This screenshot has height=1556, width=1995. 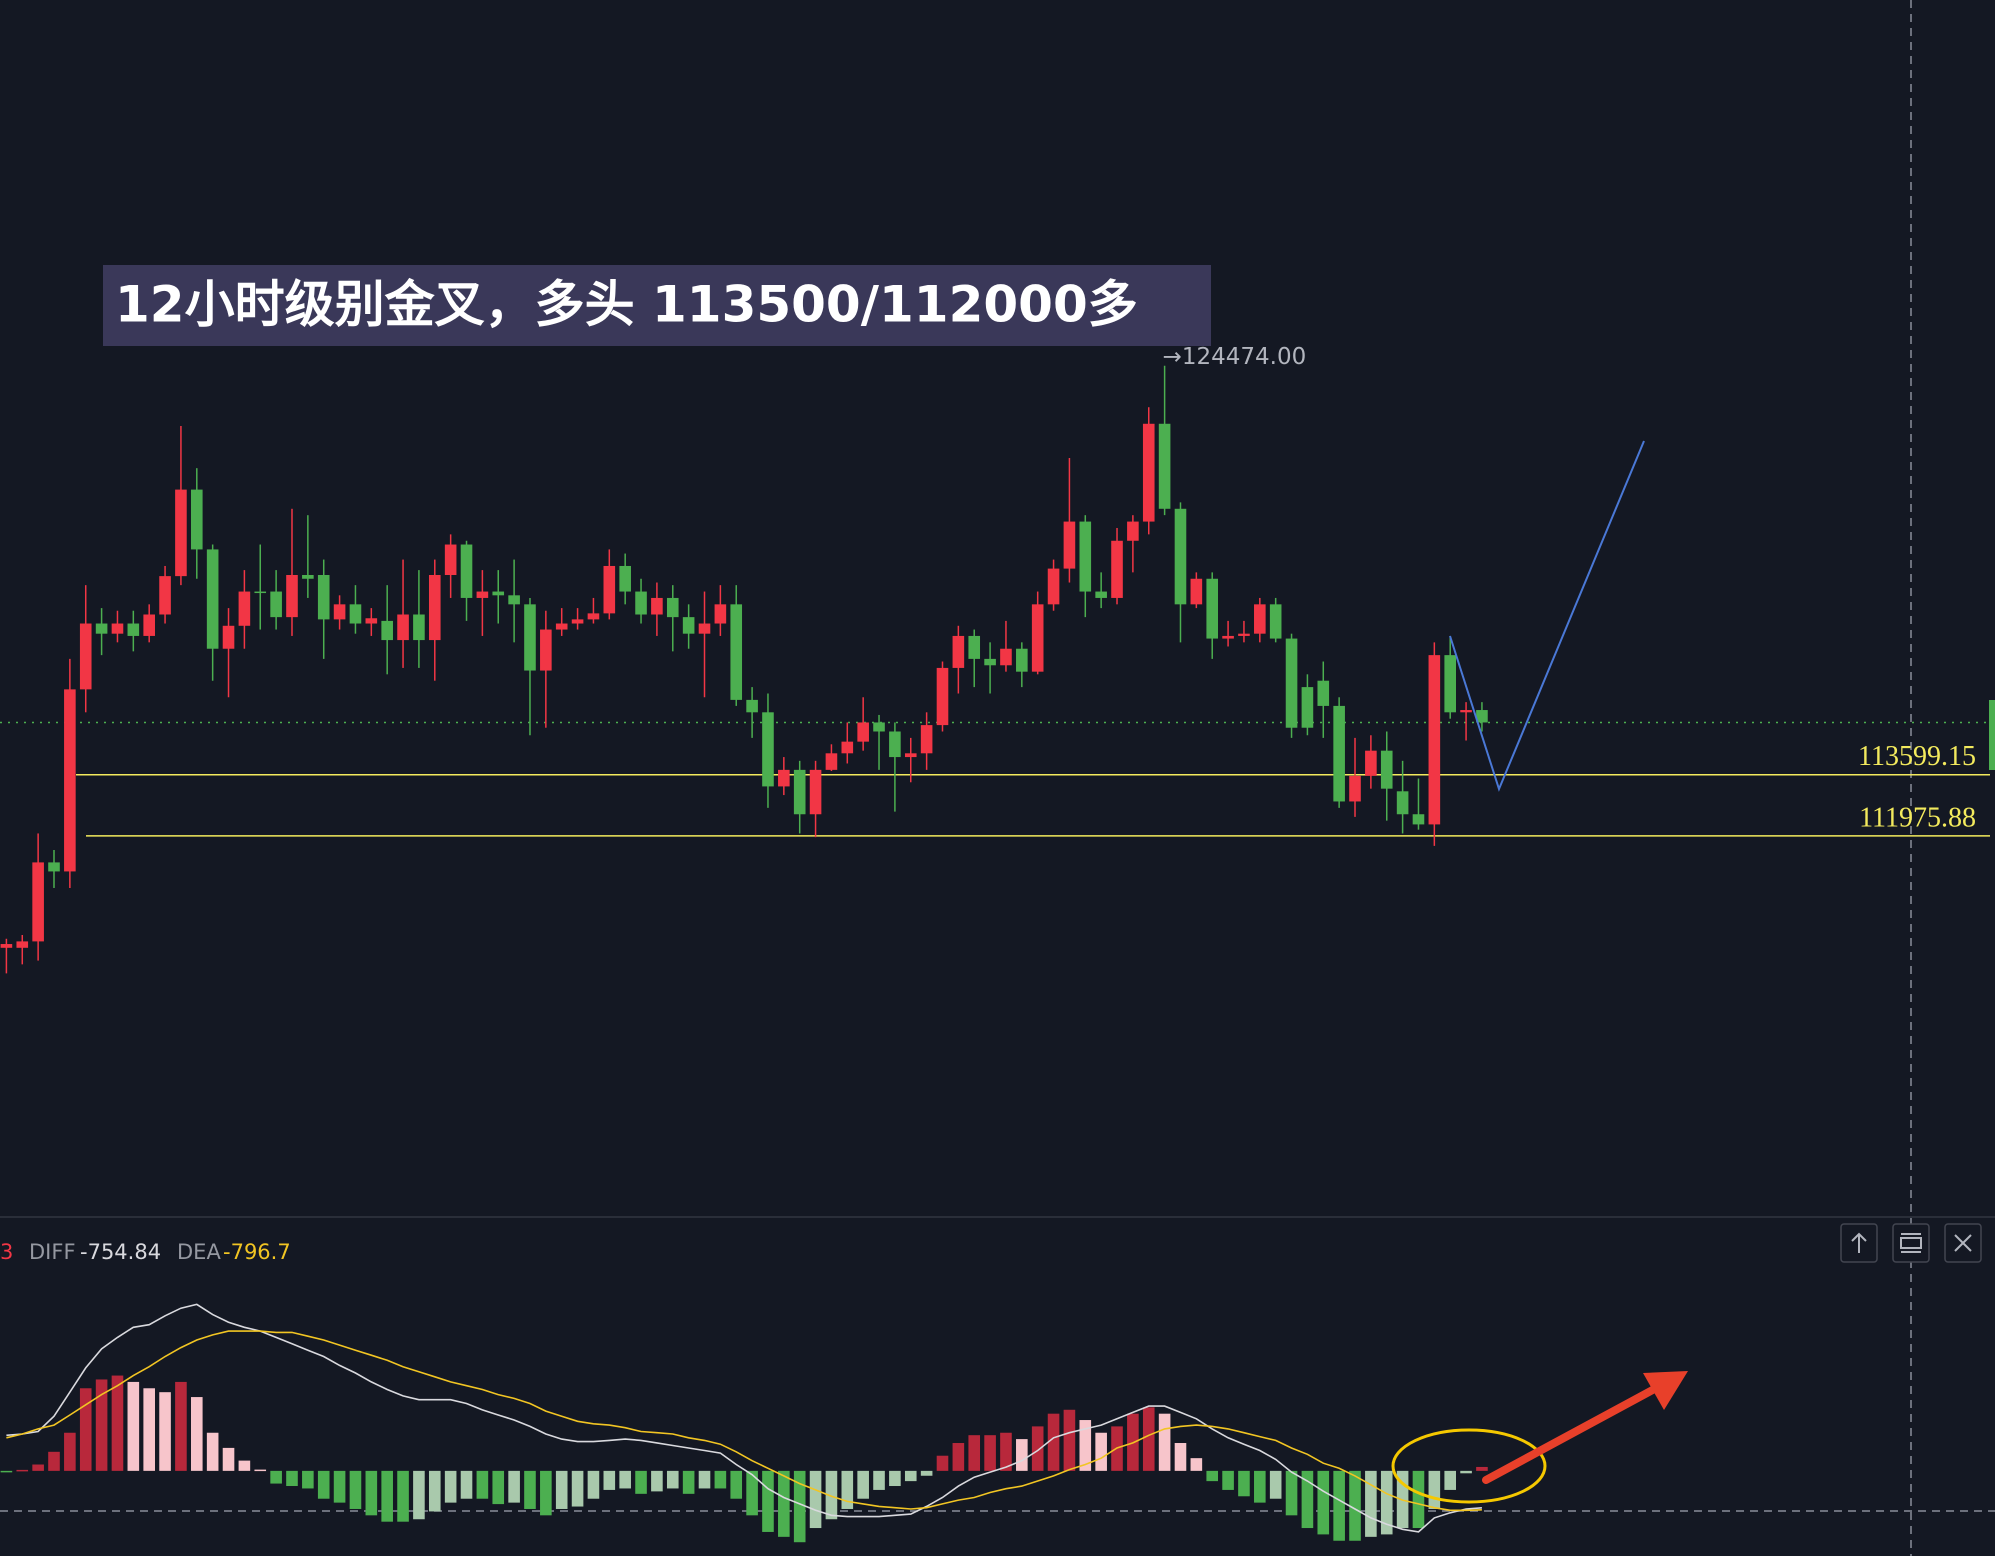 I want to click on price-scale-marker, so click(x=1992, y=735).